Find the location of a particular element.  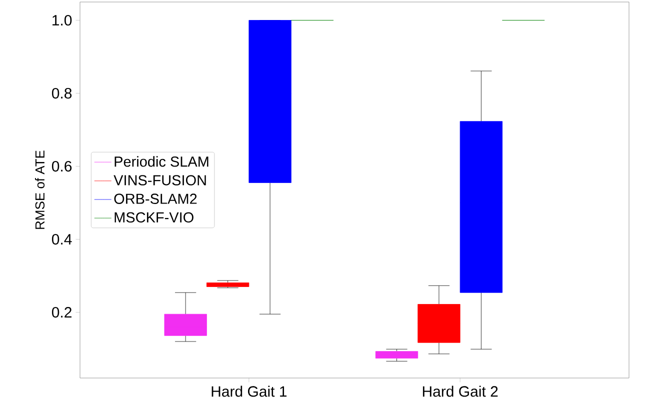

x-tick-label: Hard Gait 1 is located at coordinates (249, 391).